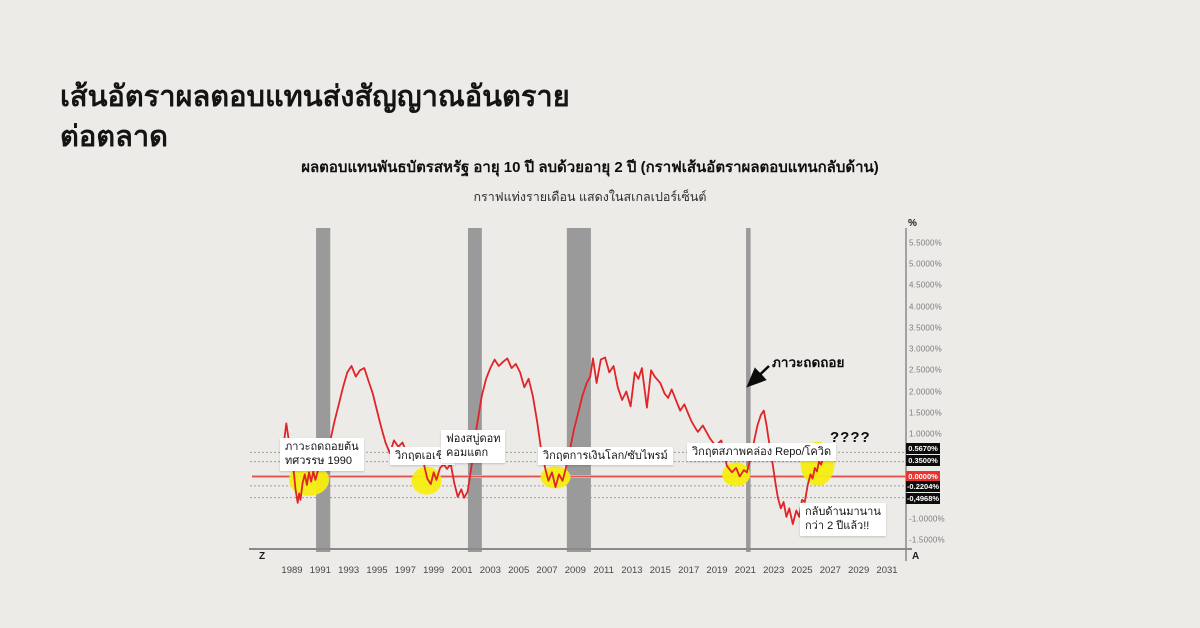 This screenshot has height=628, width=1200. Describe the element at coordinates (859, 570) in the screenshot. I see `year-tick-label: 2029` at that location.